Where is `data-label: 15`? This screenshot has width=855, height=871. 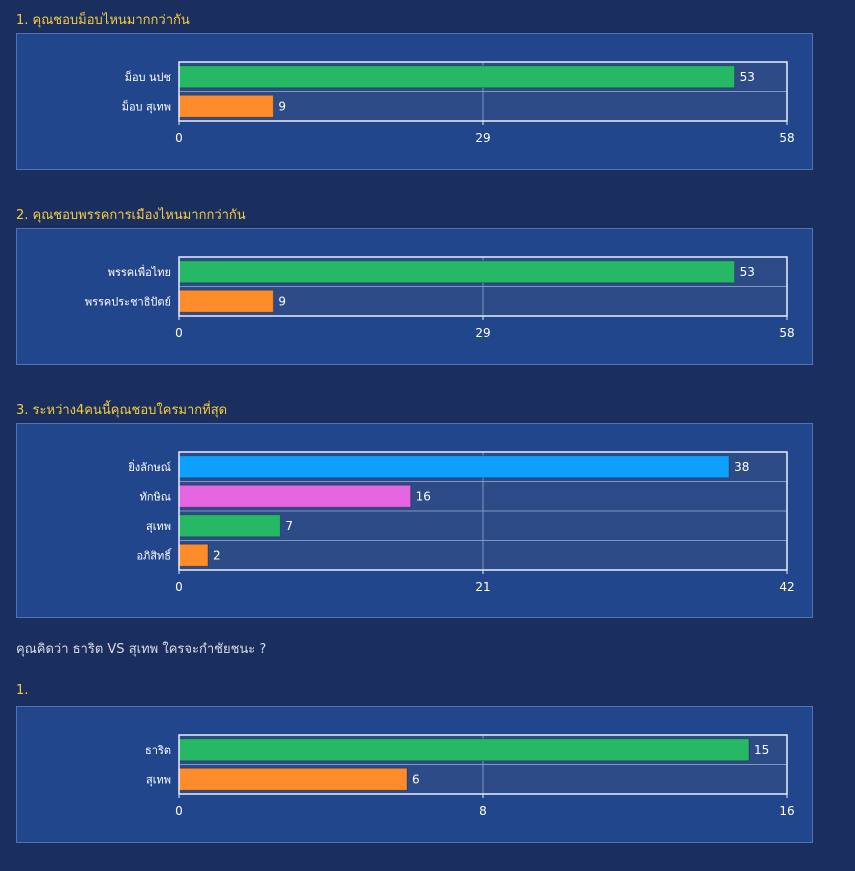
data-label: 15 is located at coordinates (761, 750).